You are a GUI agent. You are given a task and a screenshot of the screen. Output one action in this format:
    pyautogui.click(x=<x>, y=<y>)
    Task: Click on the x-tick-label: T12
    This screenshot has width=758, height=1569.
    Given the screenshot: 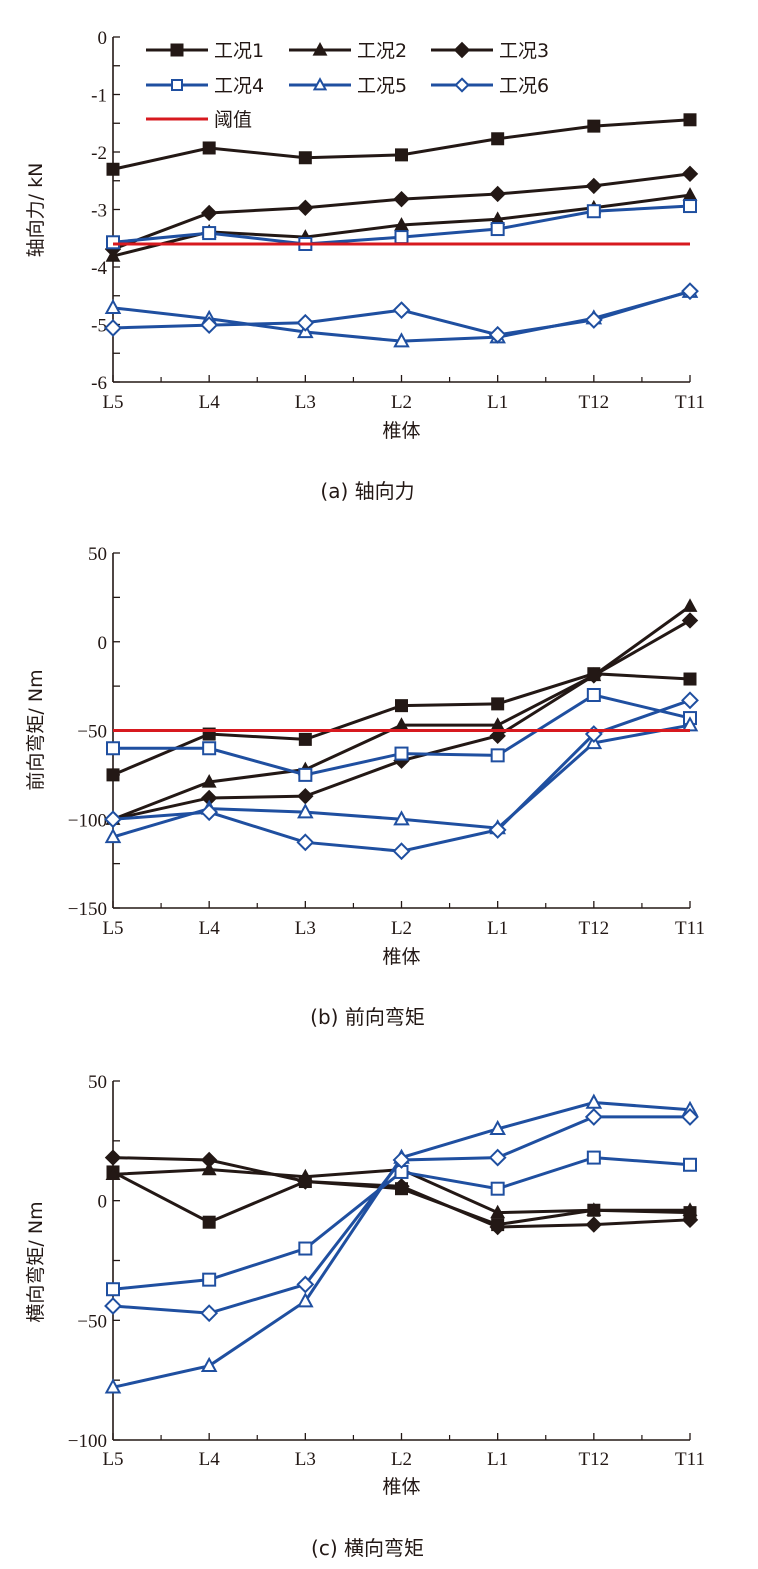 What is the action you would take?
    pyautogui.click(x=594, y=1459)
    